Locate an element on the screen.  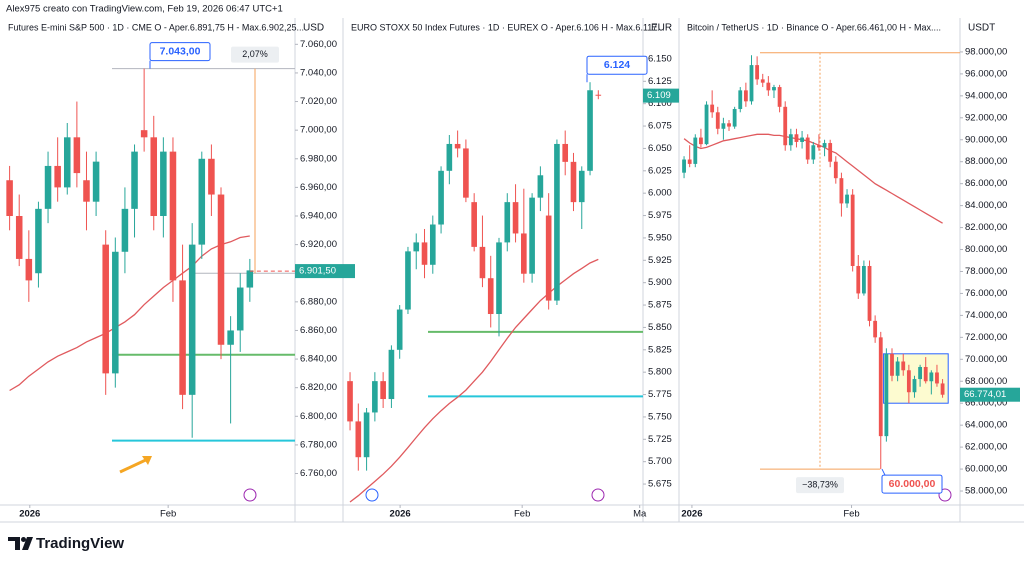
y-tick-label: 6.780,00 is located at coordinates (318, 444).